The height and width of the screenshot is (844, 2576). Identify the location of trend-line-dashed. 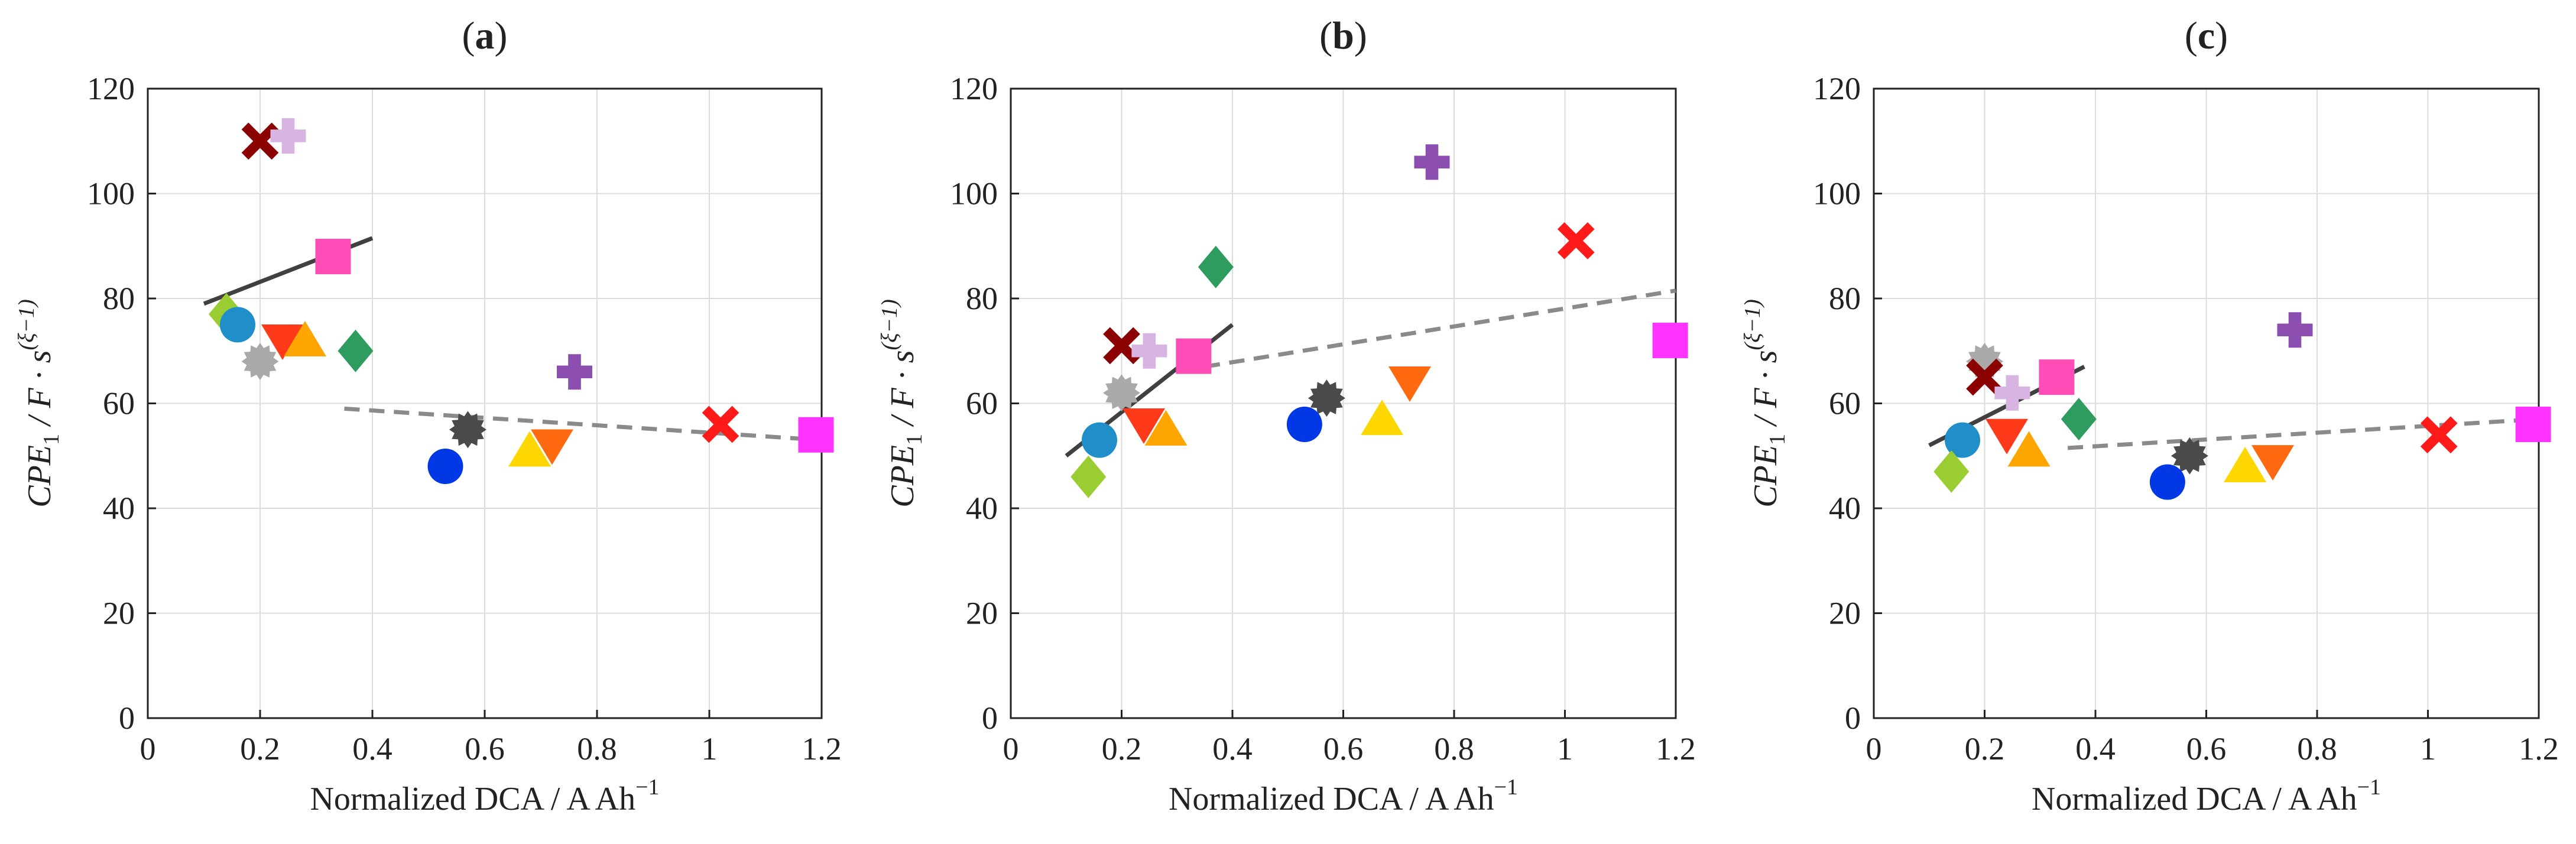
(583, 424).